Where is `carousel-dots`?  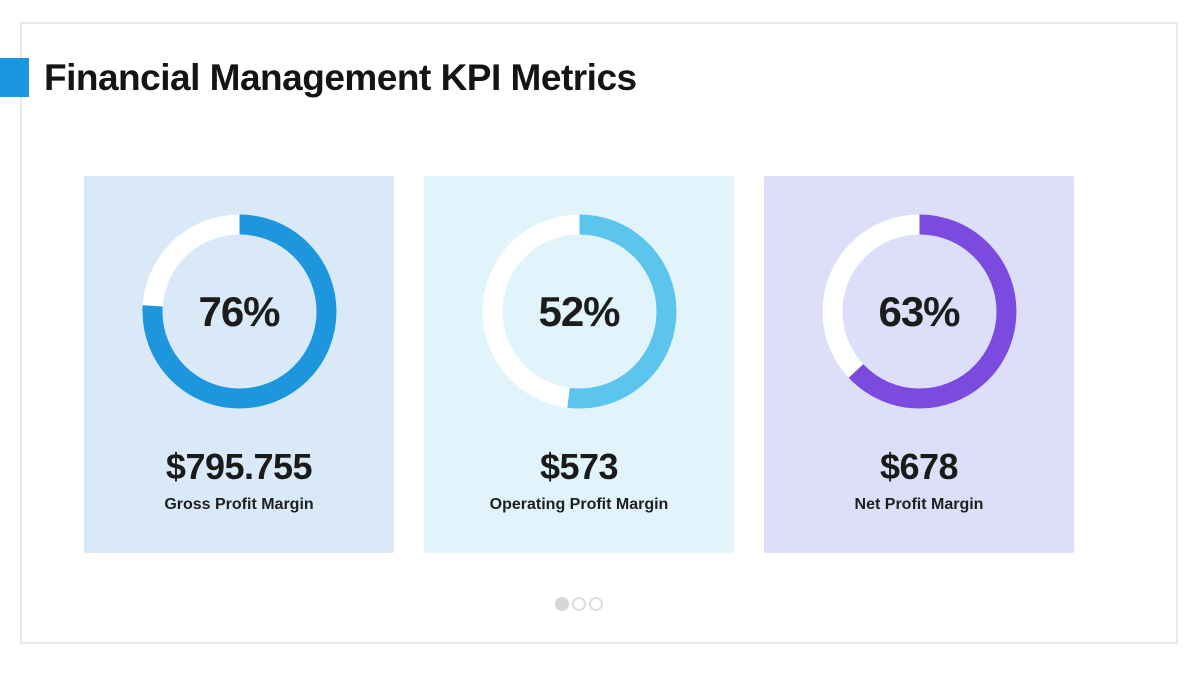
carousel-dots is located at coordinates (579, 604).